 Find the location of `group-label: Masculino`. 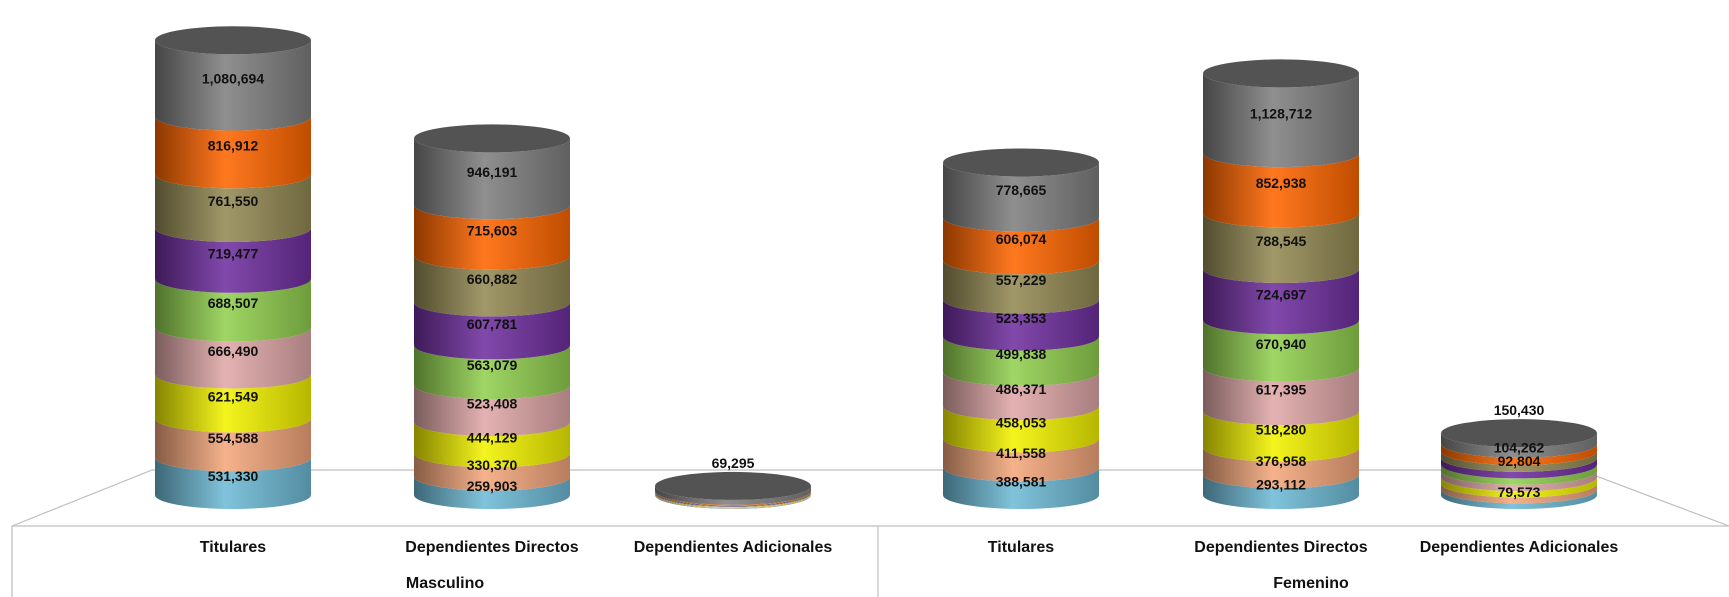

group-label: Masculino is located at coordinates (445, 583).